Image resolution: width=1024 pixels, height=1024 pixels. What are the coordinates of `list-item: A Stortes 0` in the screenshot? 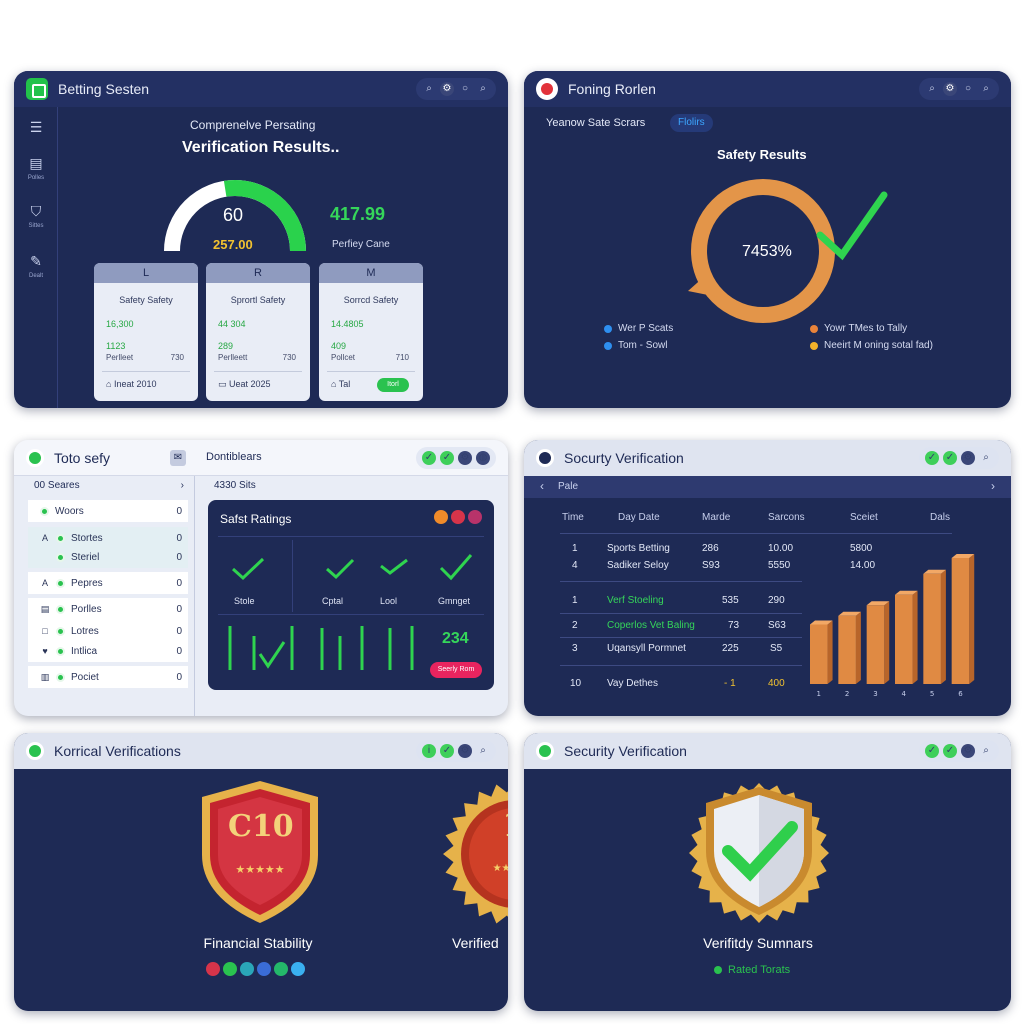 It's located at (108, 538).